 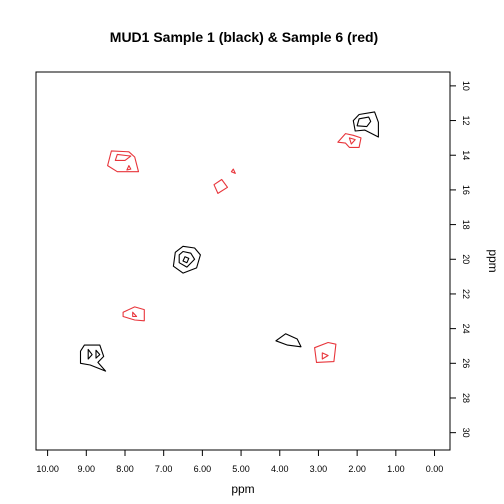 What do you see at coordinates (466, 329) in the screenshot?
I see `y-tick-label: 24` at bounding box center [466, 329].